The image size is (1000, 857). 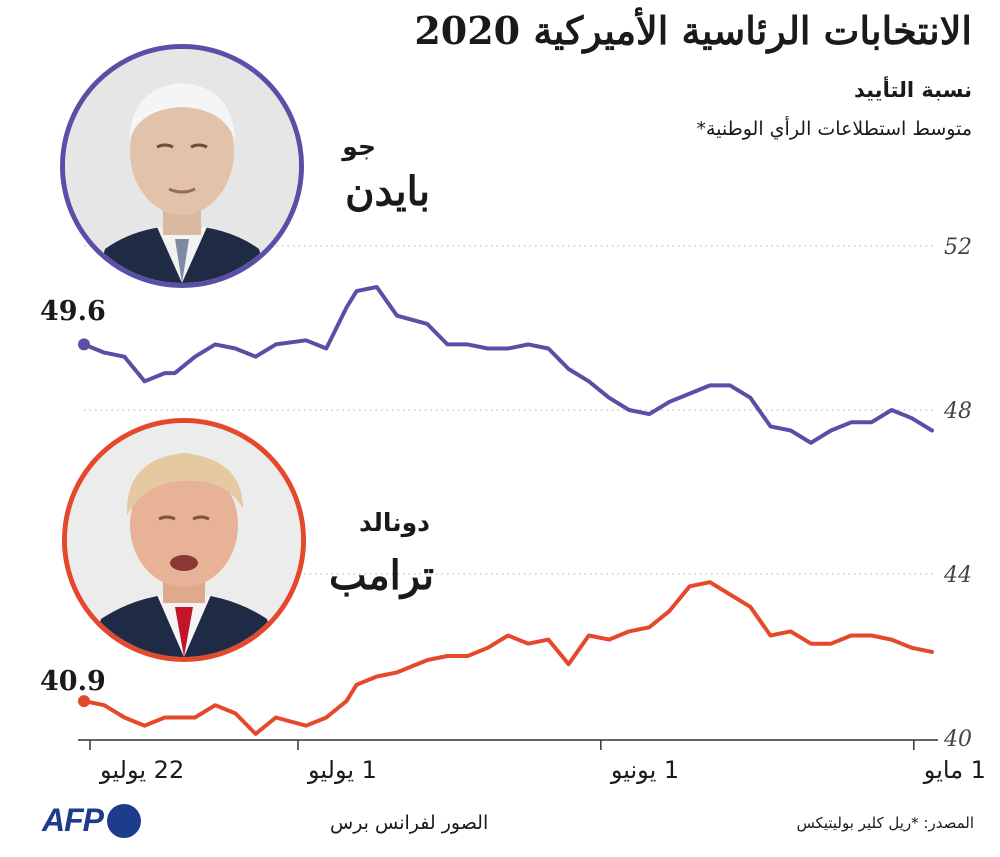 I want to click on x-axis: 22 يوليو 1 يوليو 1 يونيو 1 مايو, so click(x=532, y=761).